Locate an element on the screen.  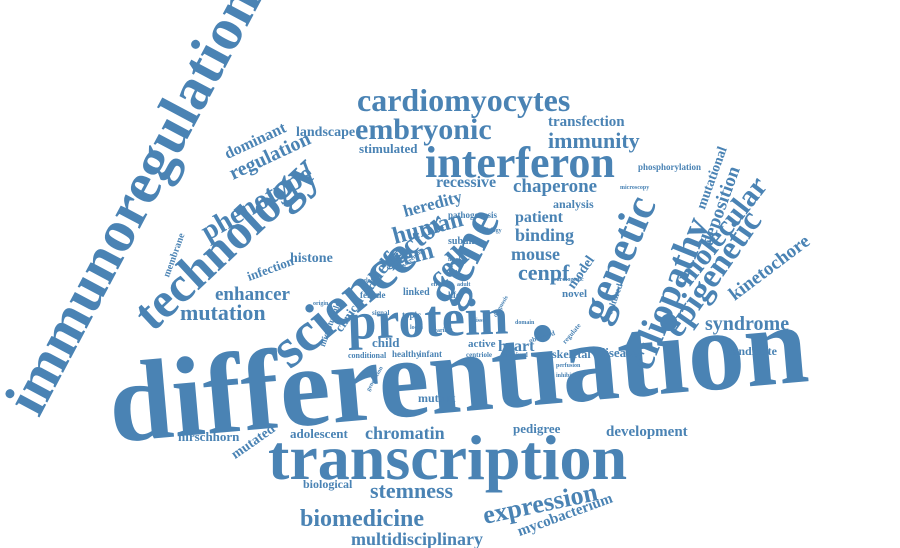
word-linked: linked is located at coordinates (416, 292).